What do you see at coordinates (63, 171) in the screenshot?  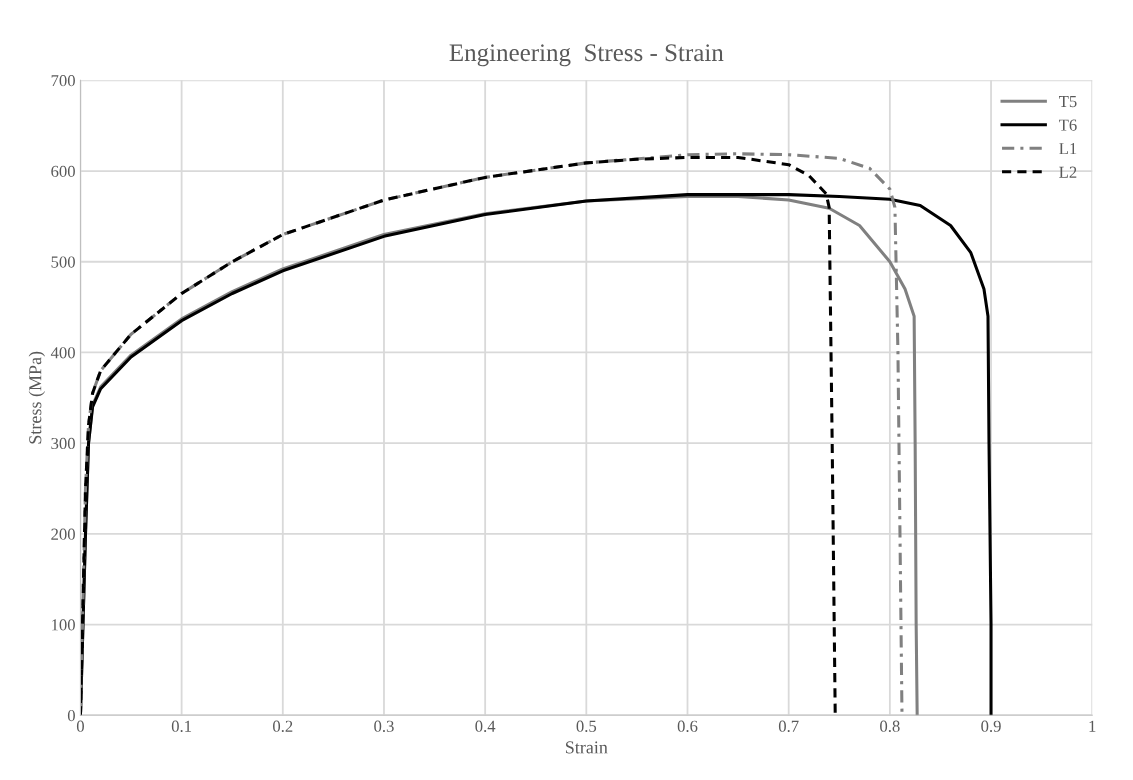 I see `y-tick-label: 600` at bounding box center [63, 171].